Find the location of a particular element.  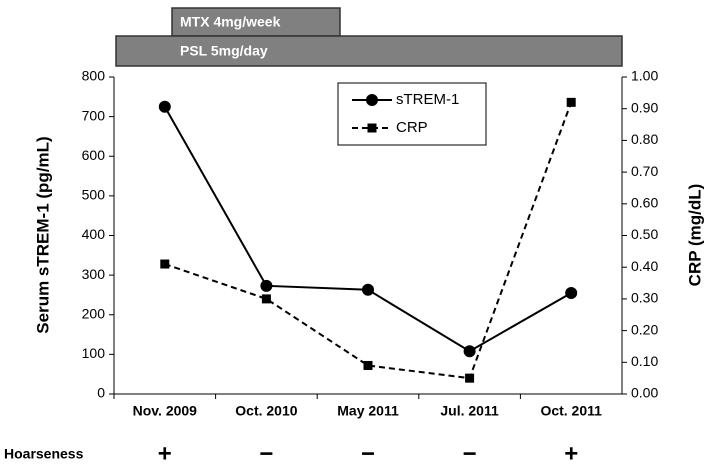

y-tick-label: 200 is located at coordinates (94, 313).